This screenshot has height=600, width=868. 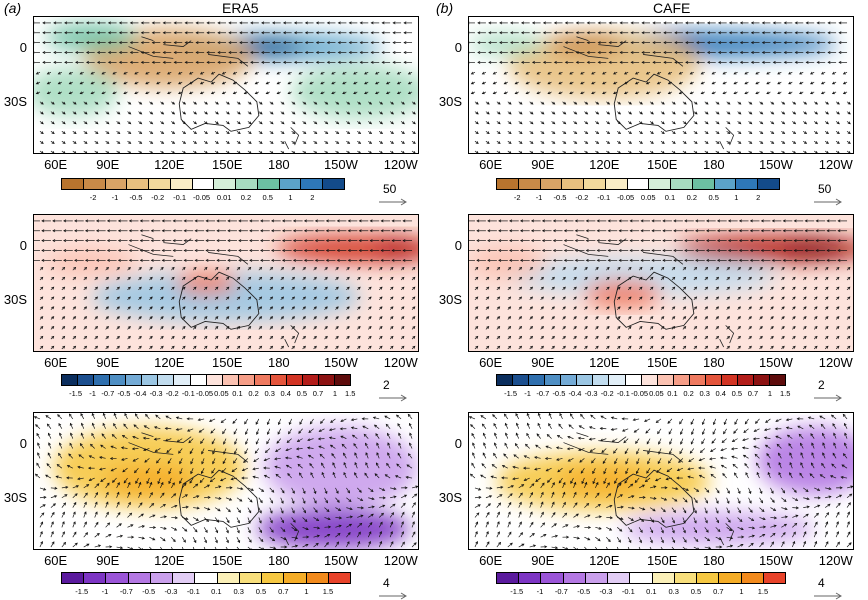 What do you see at coordinates (386, 583) in the screenshot?
I see `reference-vector-label: 4` at bounding box center [386, 583].